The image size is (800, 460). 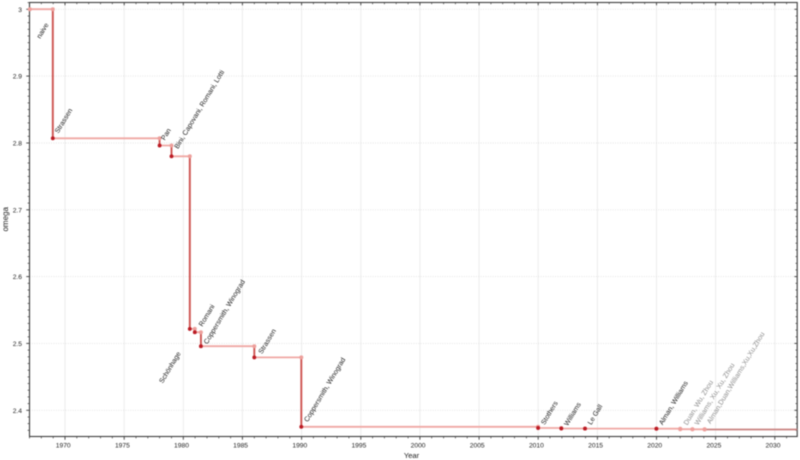 I want to click on svg-text: 1985, so click(x=240, y=446).